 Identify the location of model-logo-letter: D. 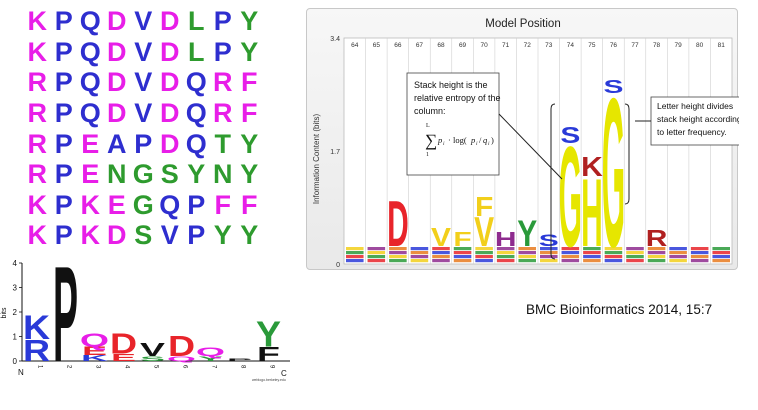
(398, 223).